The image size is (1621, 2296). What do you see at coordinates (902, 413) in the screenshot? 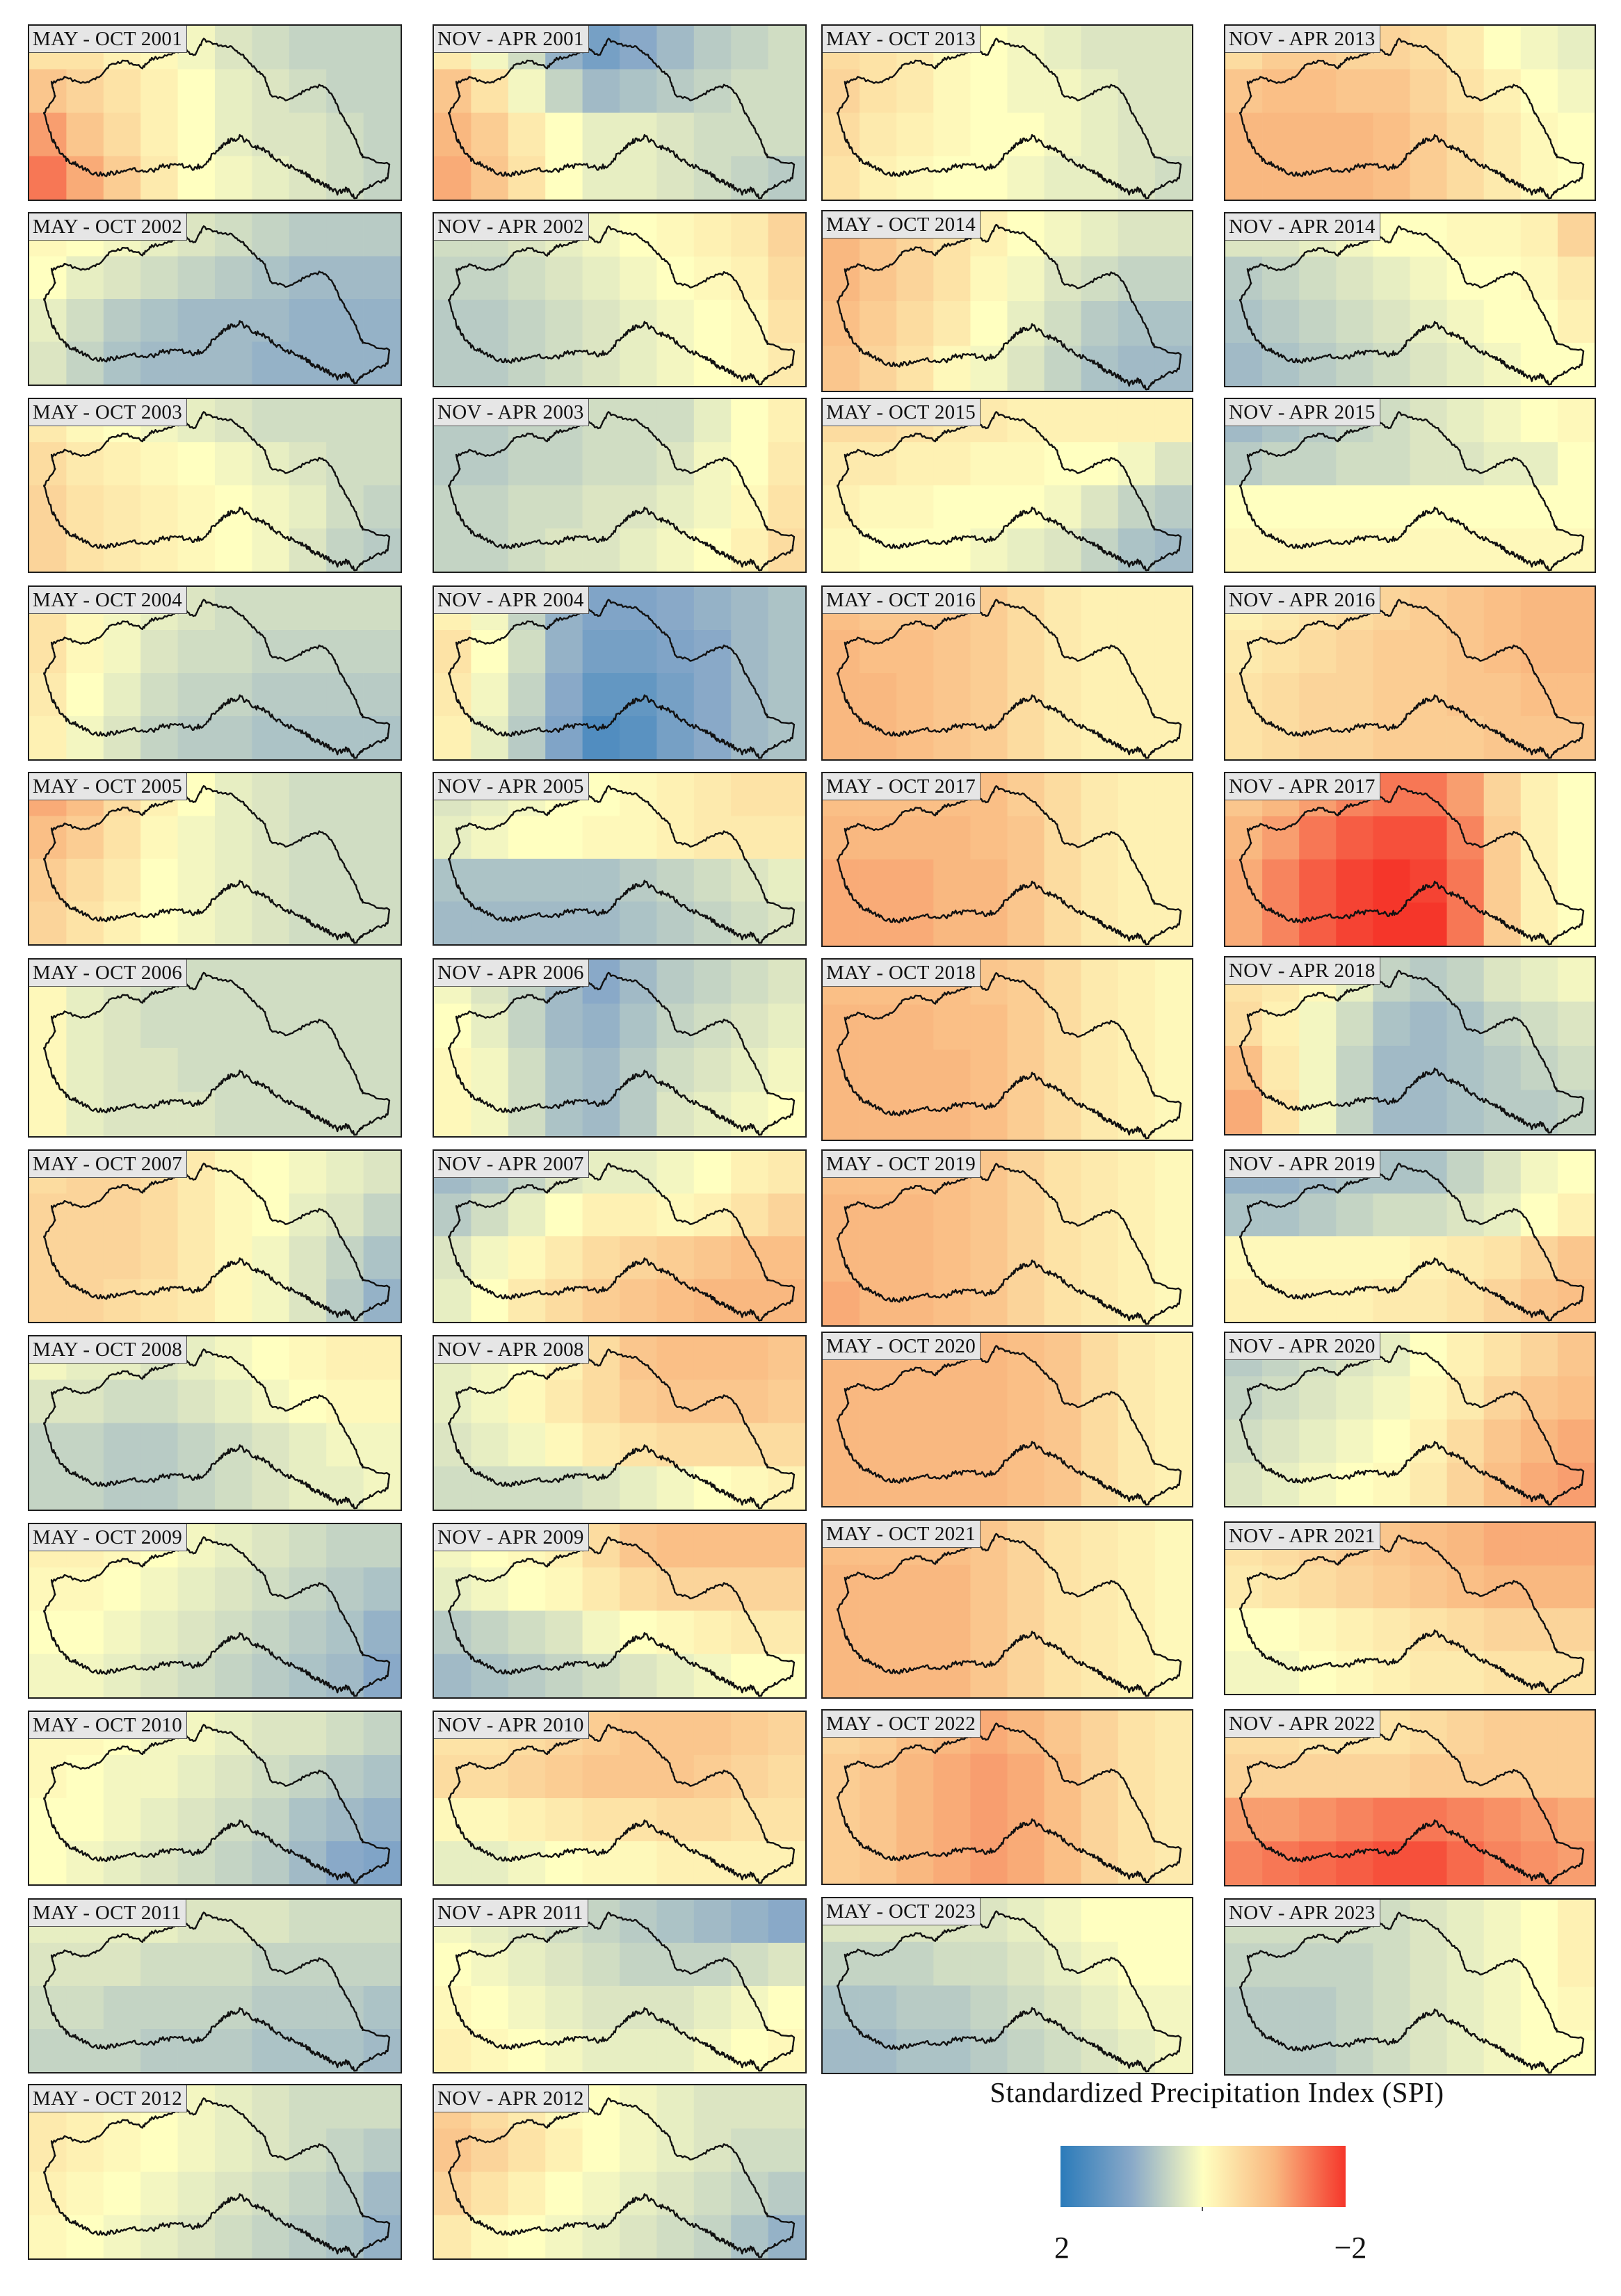
I see `panel-label: MAY - OCT 2015` at bounding box center [902, 413].